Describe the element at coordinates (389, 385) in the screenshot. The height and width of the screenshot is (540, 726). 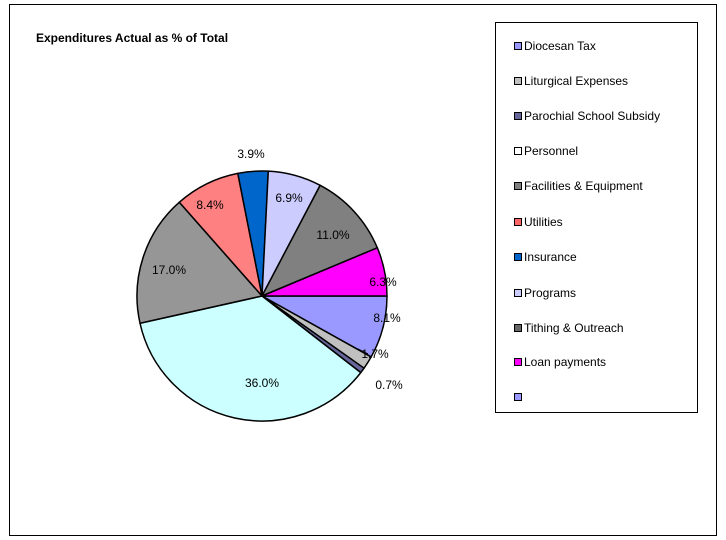
I see `data-label: 0.7%` at that location.